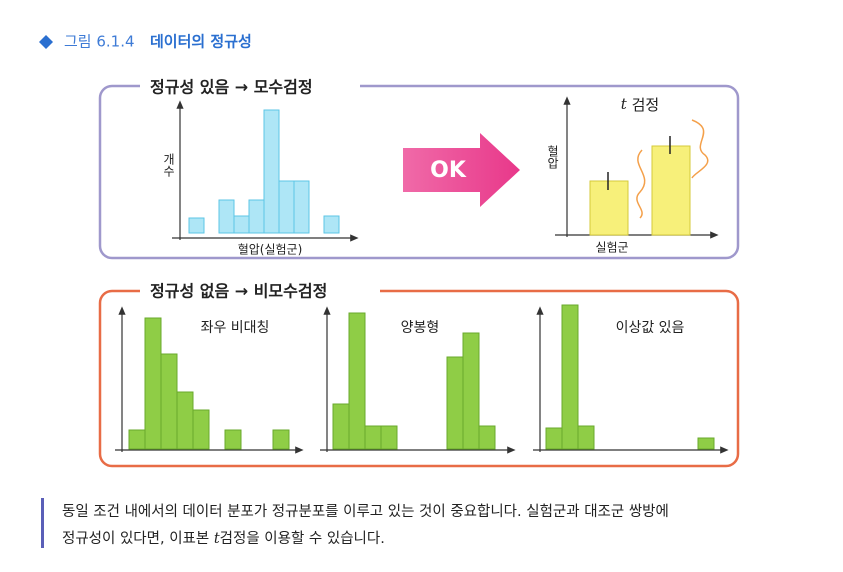 This screenshot has width=843, height=572. Describe the element at coordinates (99, 42) in the screenshot. I see `figure-number: 그림 6.1.4` at that location.